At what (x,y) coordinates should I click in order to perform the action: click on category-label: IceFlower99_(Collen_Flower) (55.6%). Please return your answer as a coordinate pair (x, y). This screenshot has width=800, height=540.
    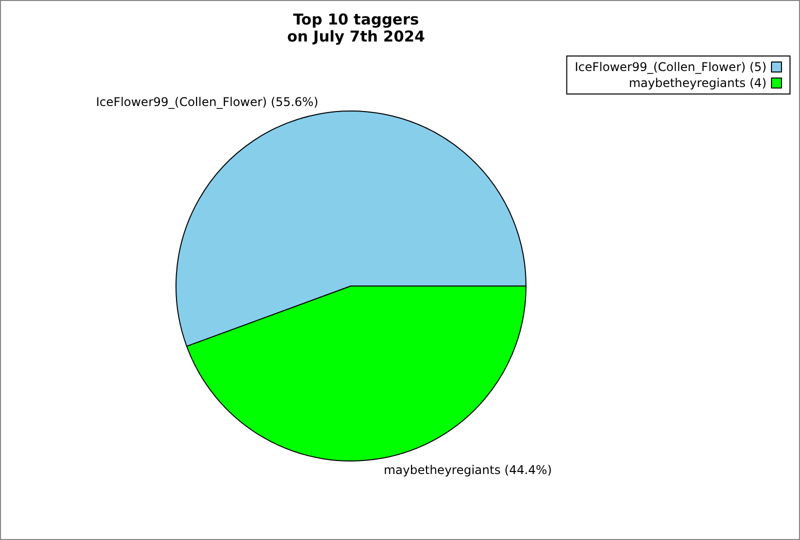
    Looking at the image, I should click on (207, 101).